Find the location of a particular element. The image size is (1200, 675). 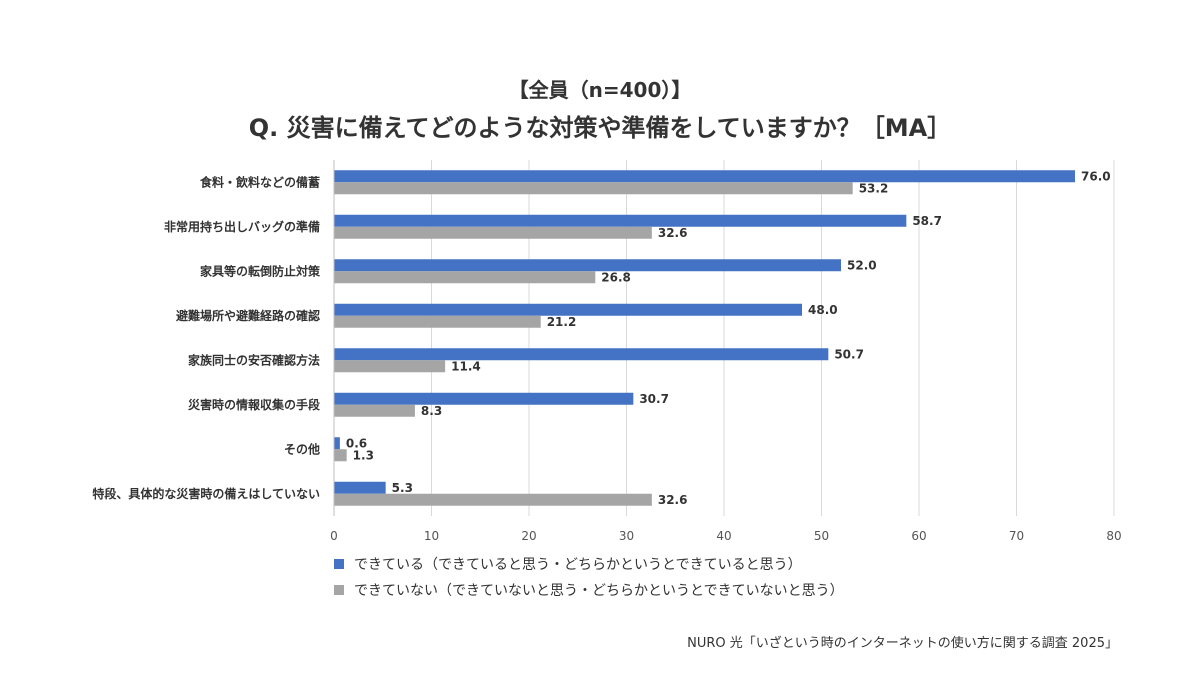

category-label: 家具等の転倒防止対策 is located at coordinates (260, 270).